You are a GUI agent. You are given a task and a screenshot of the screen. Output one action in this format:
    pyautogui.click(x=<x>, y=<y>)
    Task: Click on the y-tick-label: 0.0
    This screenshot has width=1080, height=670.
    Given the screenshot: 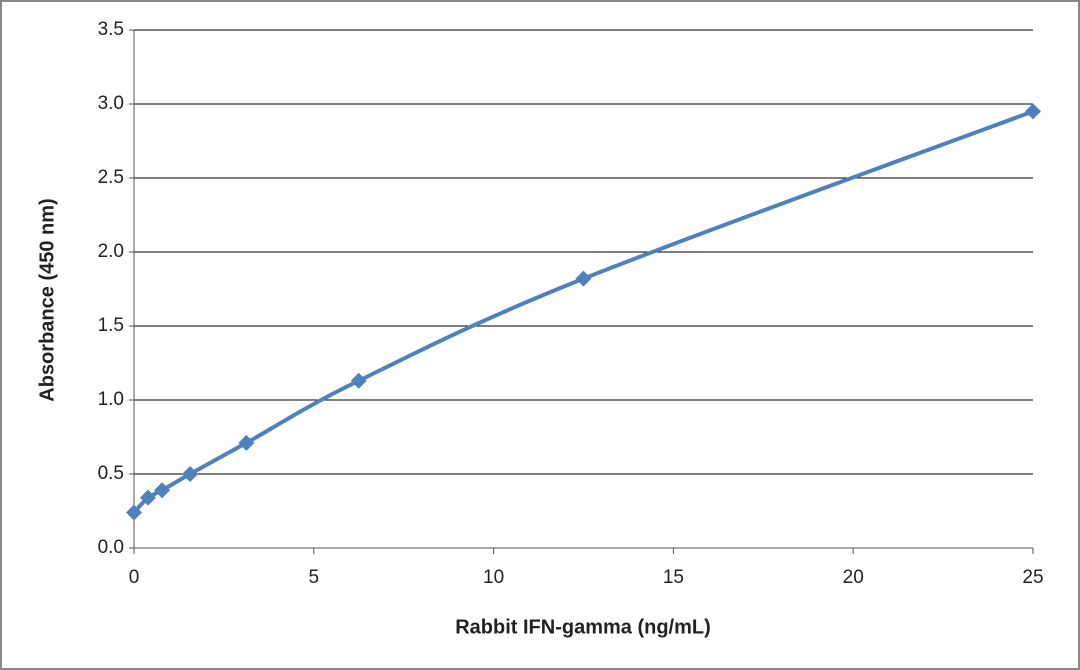 What is the action you would take?
    pyautogui.click(x=111, y=547)
    